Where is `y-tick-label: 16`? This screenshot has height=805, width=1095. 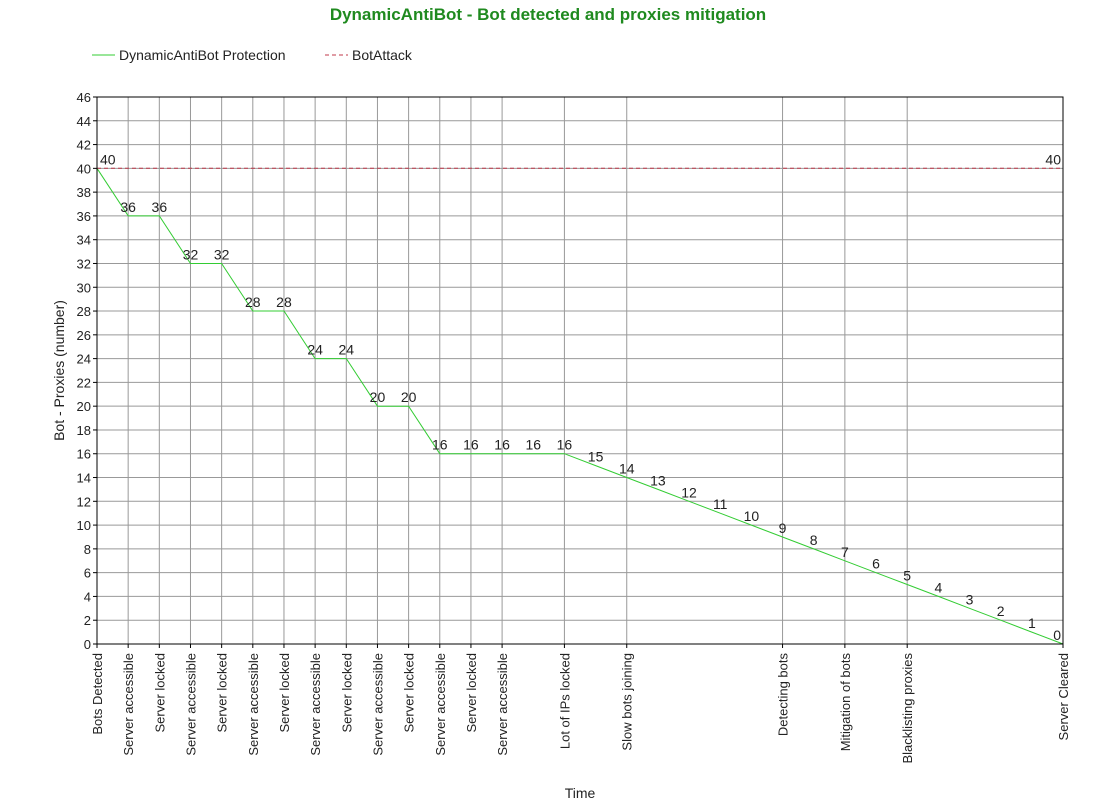
y-tick-label: 16 is located at coordinates (84, 454).